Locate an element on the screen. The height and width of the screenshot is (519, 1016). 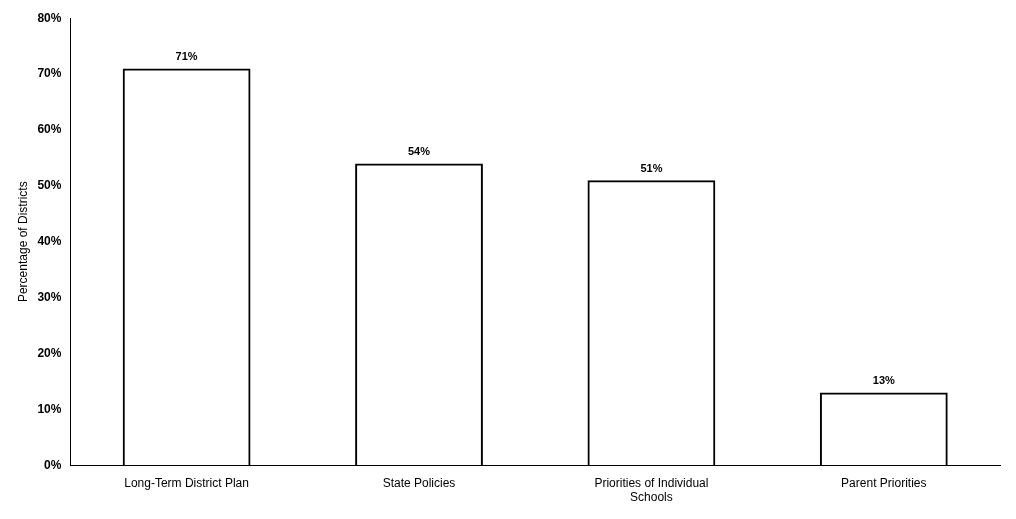
y-tick-label: 10% is located at coordinates (49, 408).